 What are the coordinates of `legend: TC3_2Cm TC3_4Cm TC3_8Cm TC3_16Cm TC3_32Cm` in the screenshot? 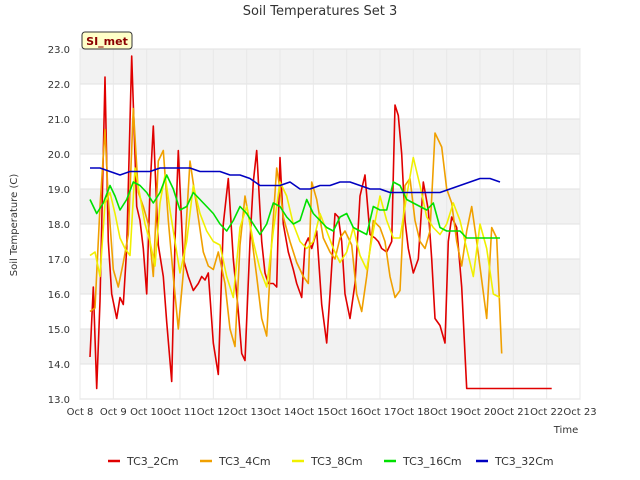 It's located at (331, 461).